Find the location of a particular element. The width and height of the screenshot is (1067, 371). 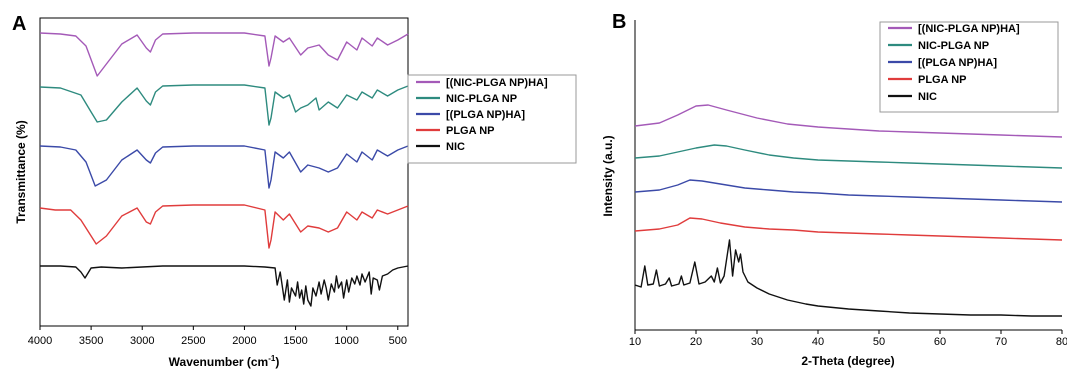

panel-b-series-nic-plga-np-ha is located at coordinates (848, 121).